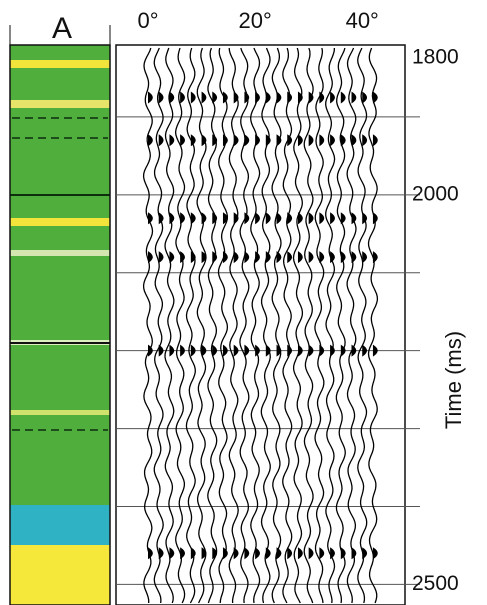  Describe the element at coordinates (362, 20) in the screenshot. I see `x-tick-label: 40°` at that location.